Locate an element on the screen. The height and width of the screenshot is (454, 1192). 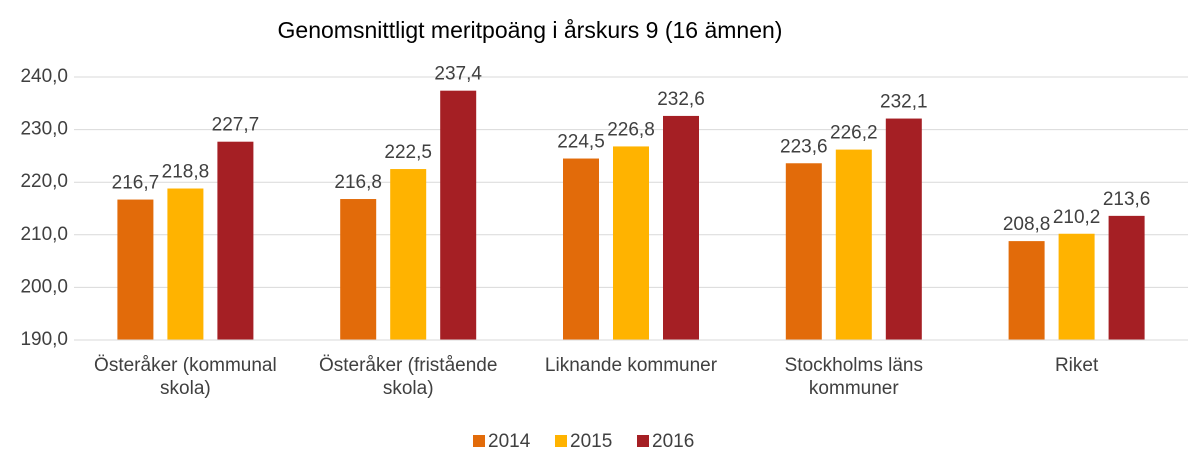
data-label: 210,2 is located at coordinates (1077, 217).